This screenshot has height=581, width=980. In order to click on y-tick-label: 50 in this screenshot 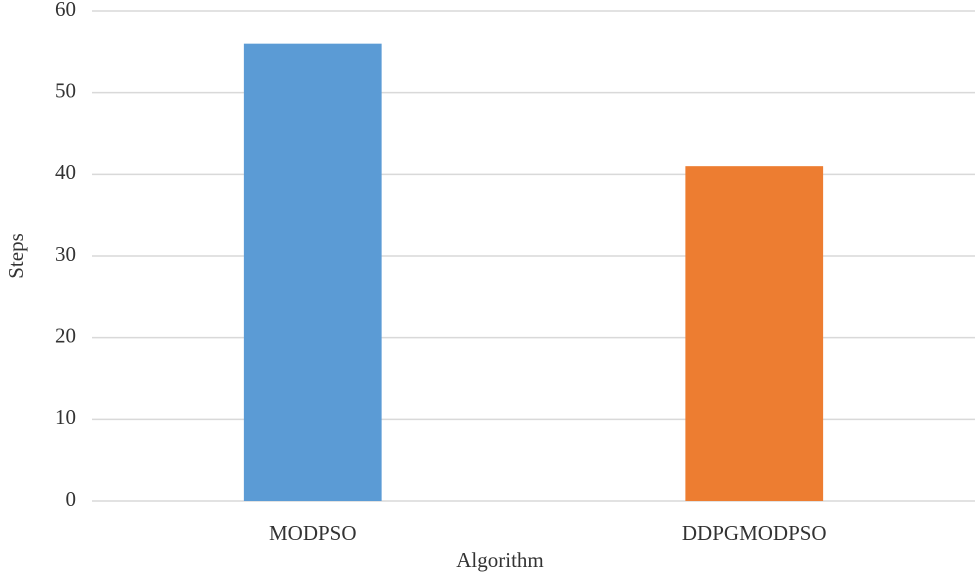, I will do `click(65, 90)`.